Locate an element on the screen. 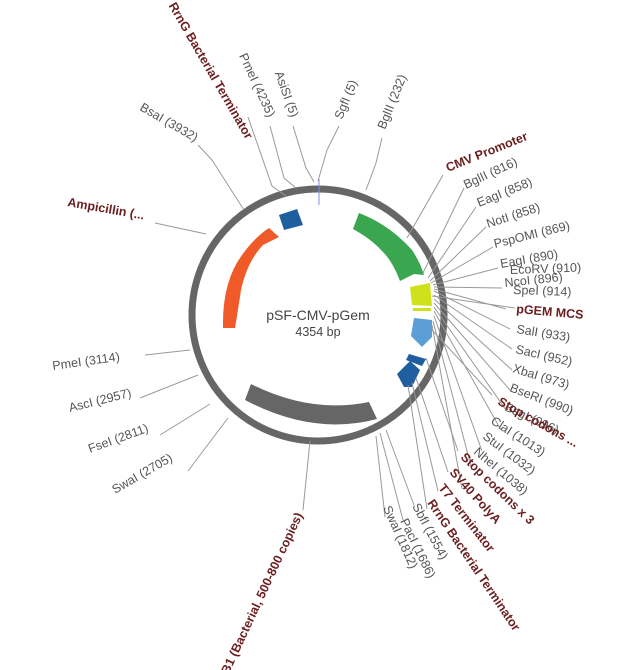 The height and width of the screenshot is (670, 640). site-ncoi: NcoI (896) is located at coordinates (534, 280).